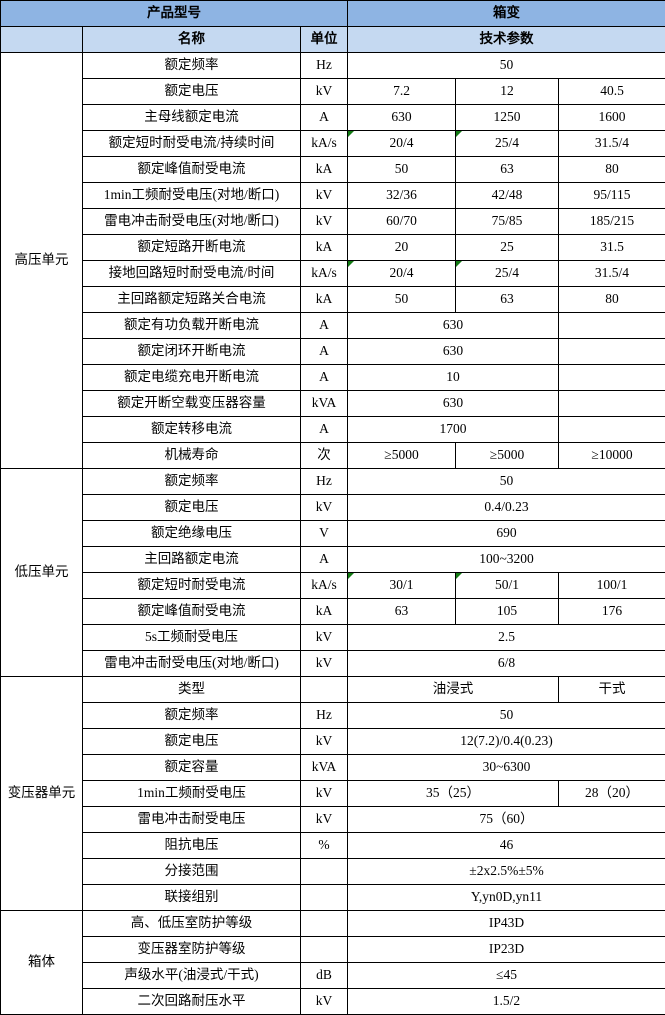  I want to click on parameter-value: 6, so click(510, 845).